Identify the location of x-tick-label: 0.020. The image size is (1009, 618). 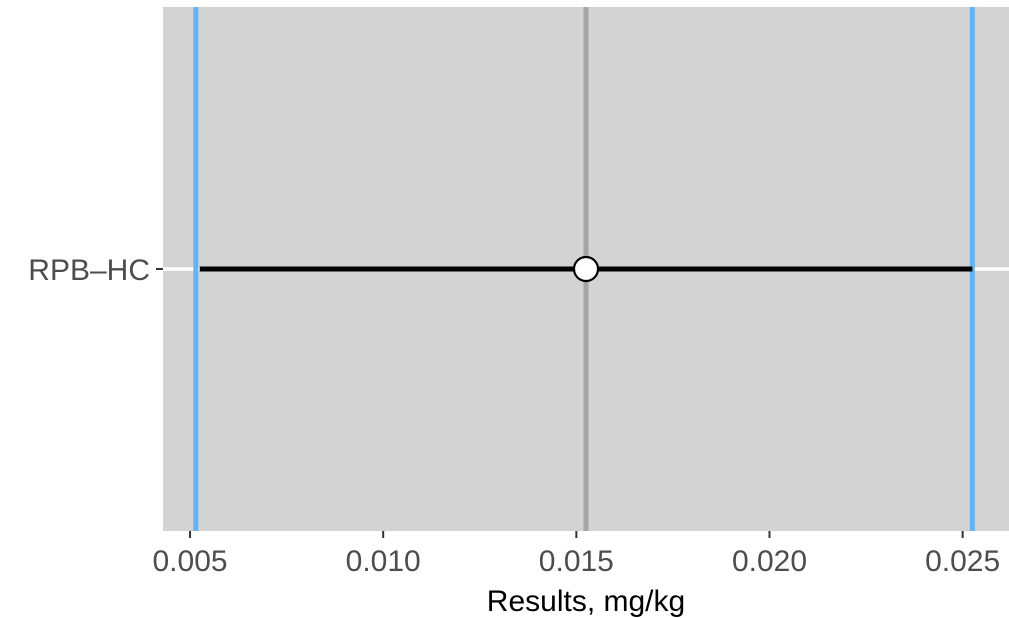
(769, 561).